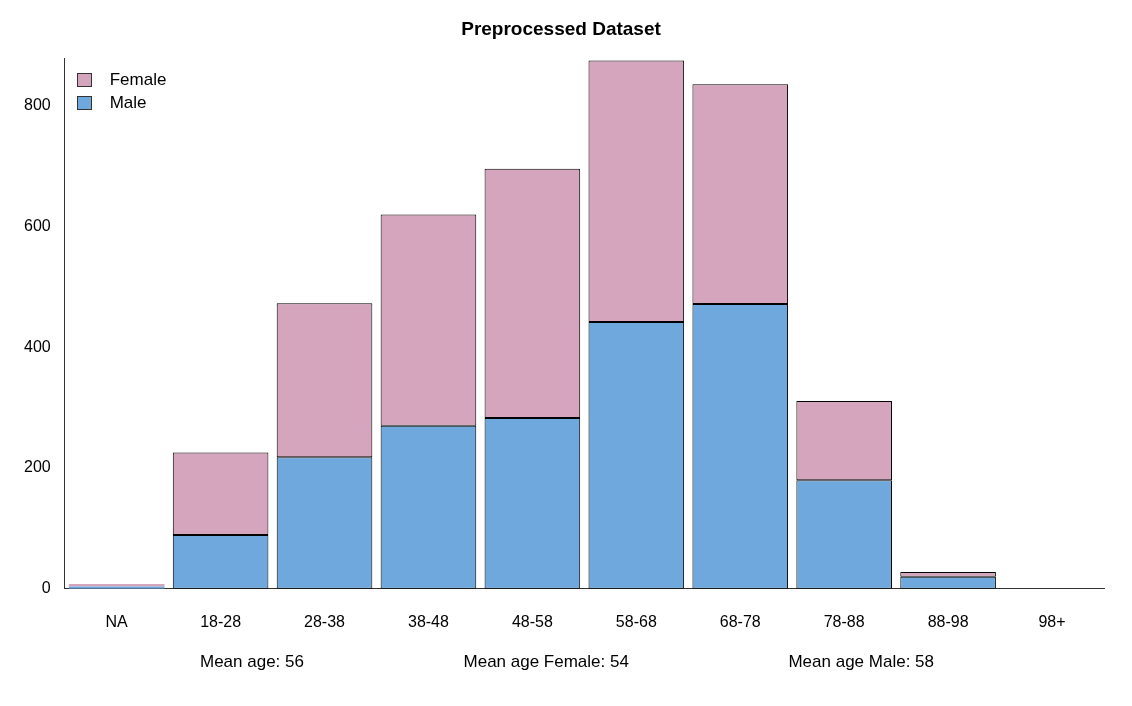 The width and height of the screenshot is (1132, 706). What do you see at coordinates (546, 662) in the screenshot?
I see `text: Mean age Female: 54` at bounding box center [546, 662].